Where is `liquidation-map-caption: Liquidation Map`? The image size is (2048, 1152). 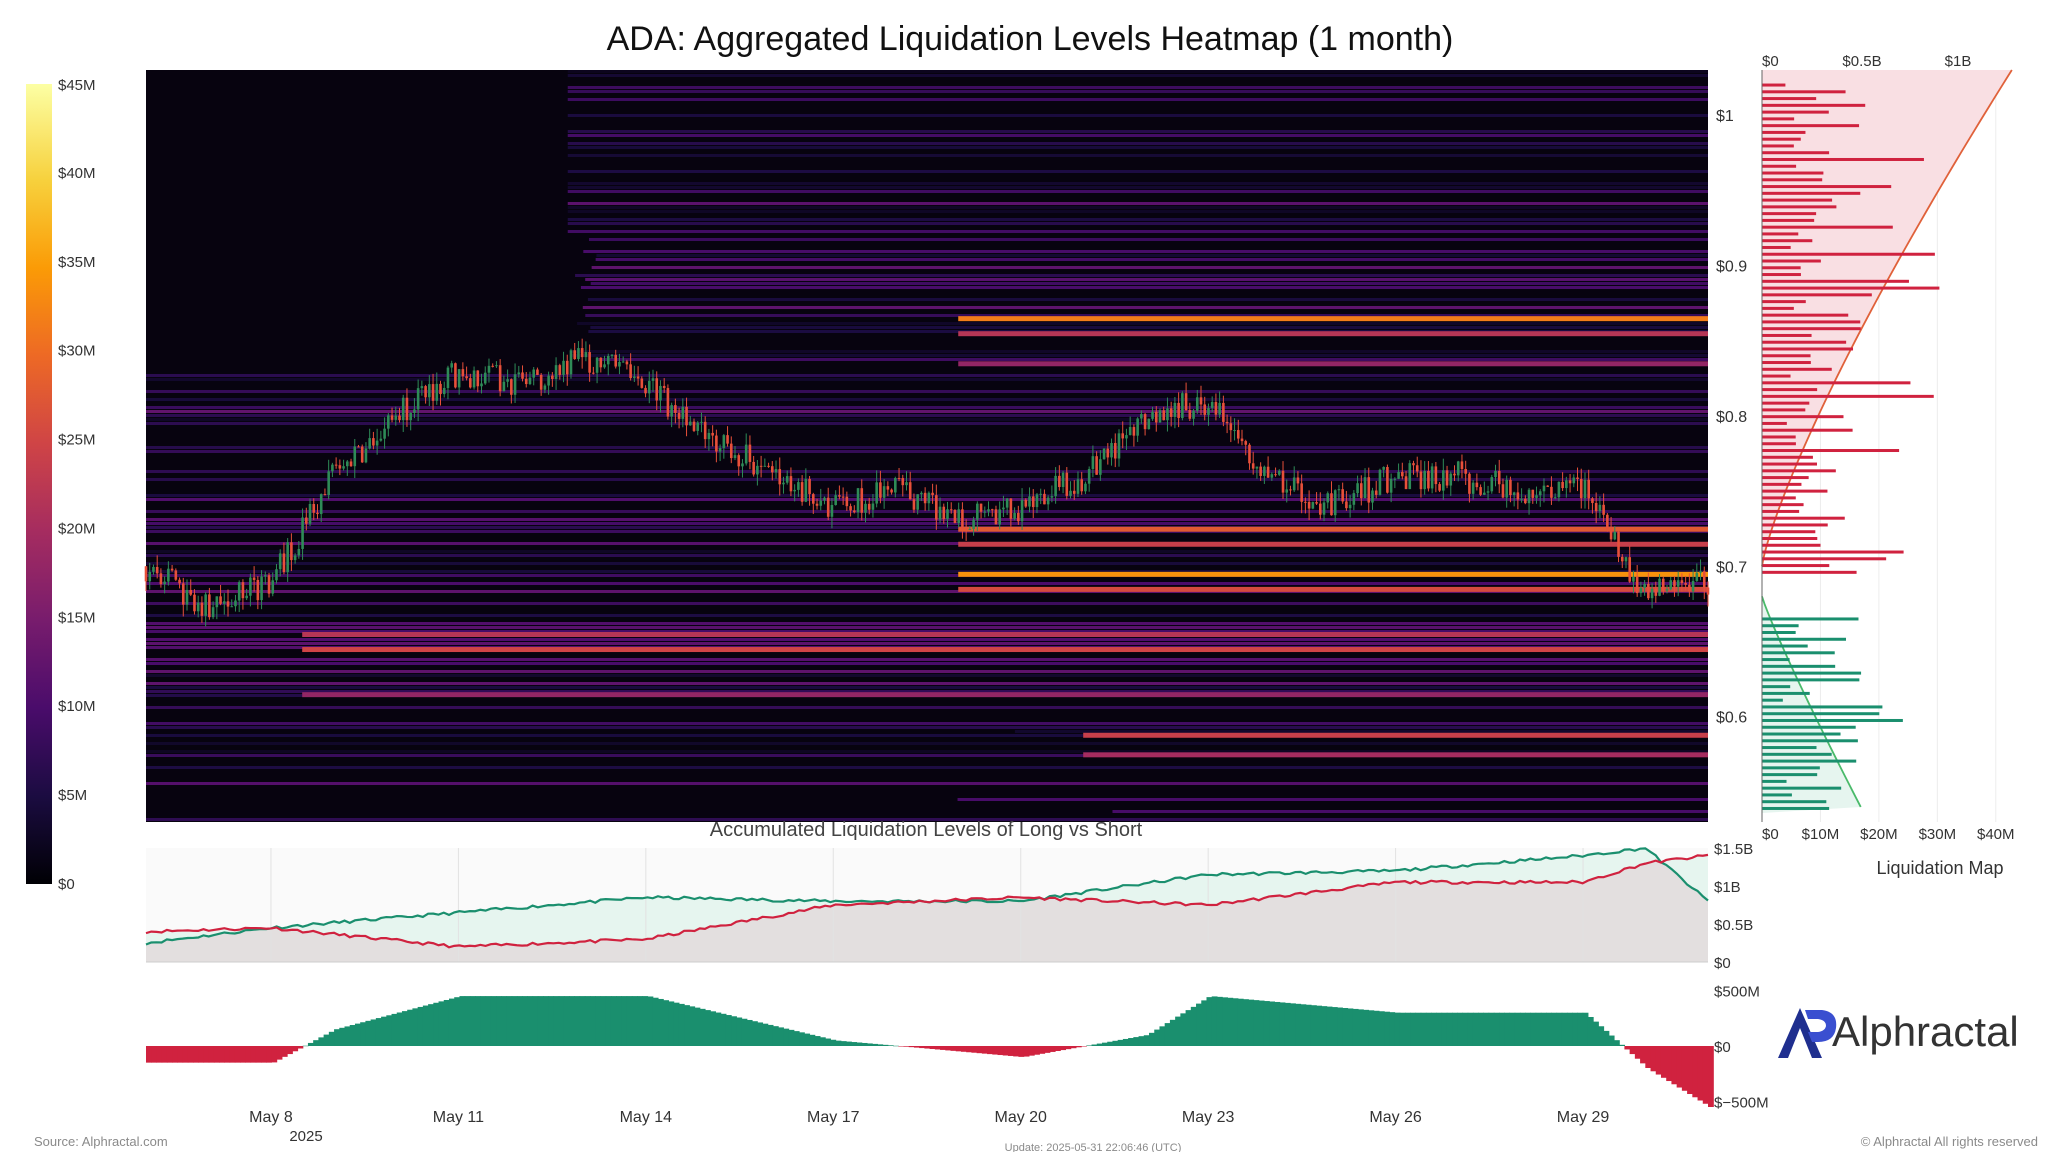 liquidation-map-caption: Liquidation Map is located at coordinates (1939, 868).